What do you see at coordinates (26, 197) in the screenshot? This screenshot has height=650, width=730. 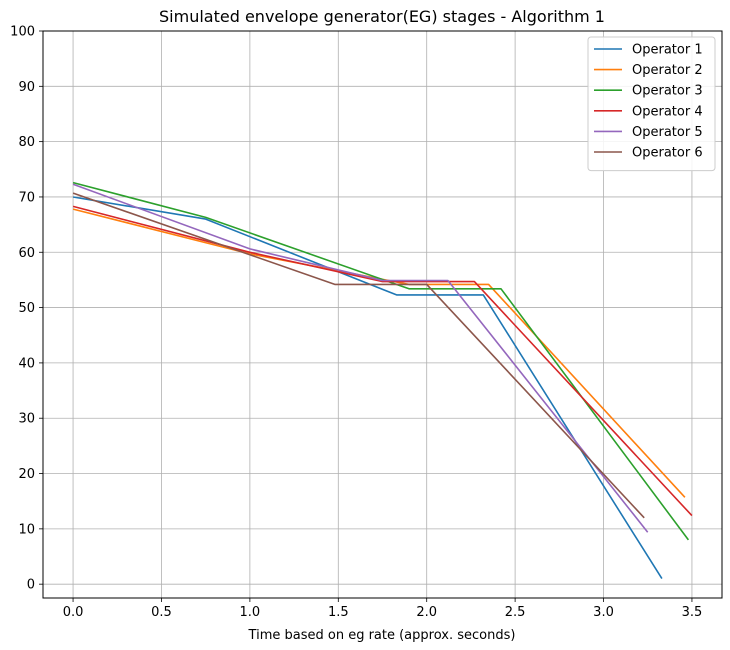 I see `y-tick-label: 70` at bounding box center [26, 197].